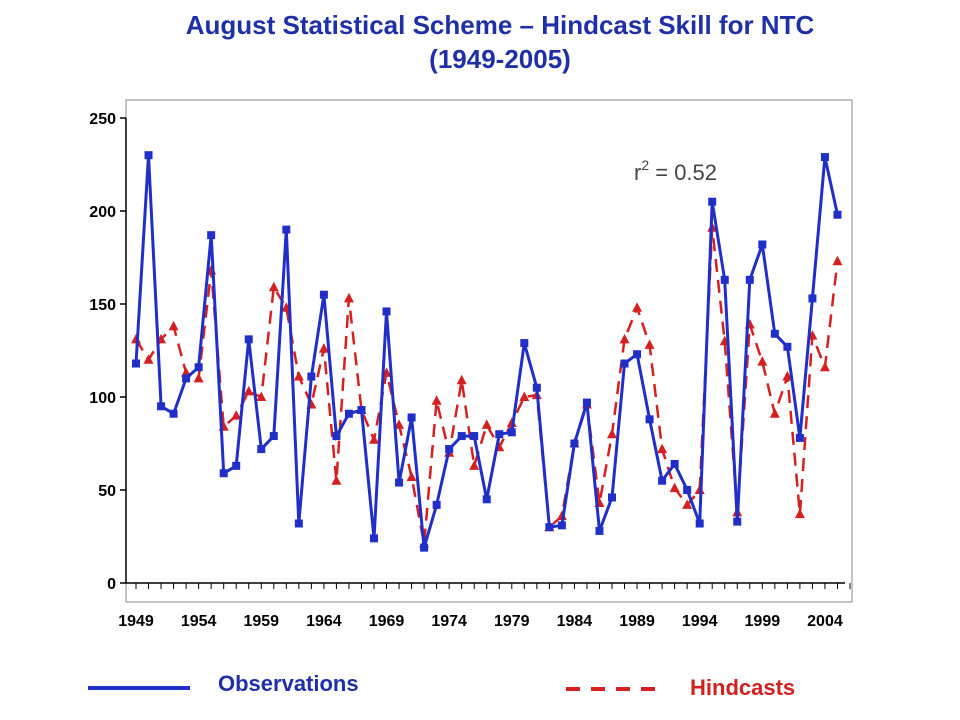  What do you see at coordinates (500, 59) in the screenshot?
I see `chart-title-line2: (1949-2005)` at bounding box center [500, 59].